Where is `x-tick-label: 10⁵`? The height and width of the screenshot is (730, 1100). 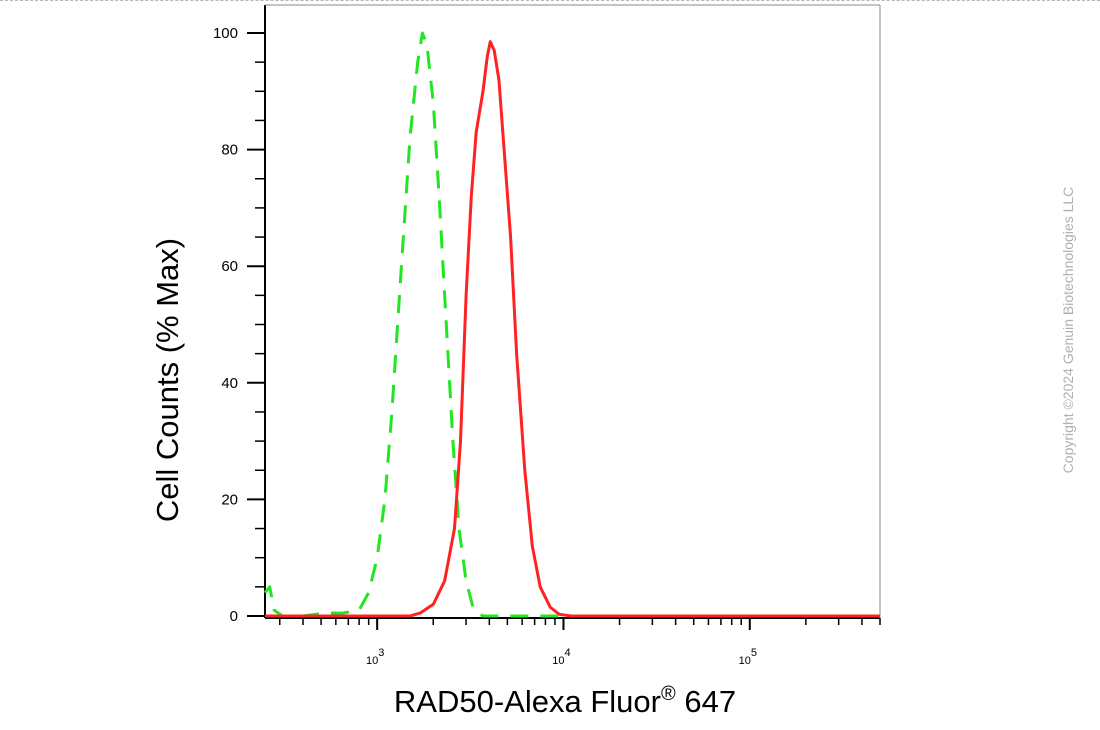
x-tick-label: 10⁵ is located at coordinates (748, 657).